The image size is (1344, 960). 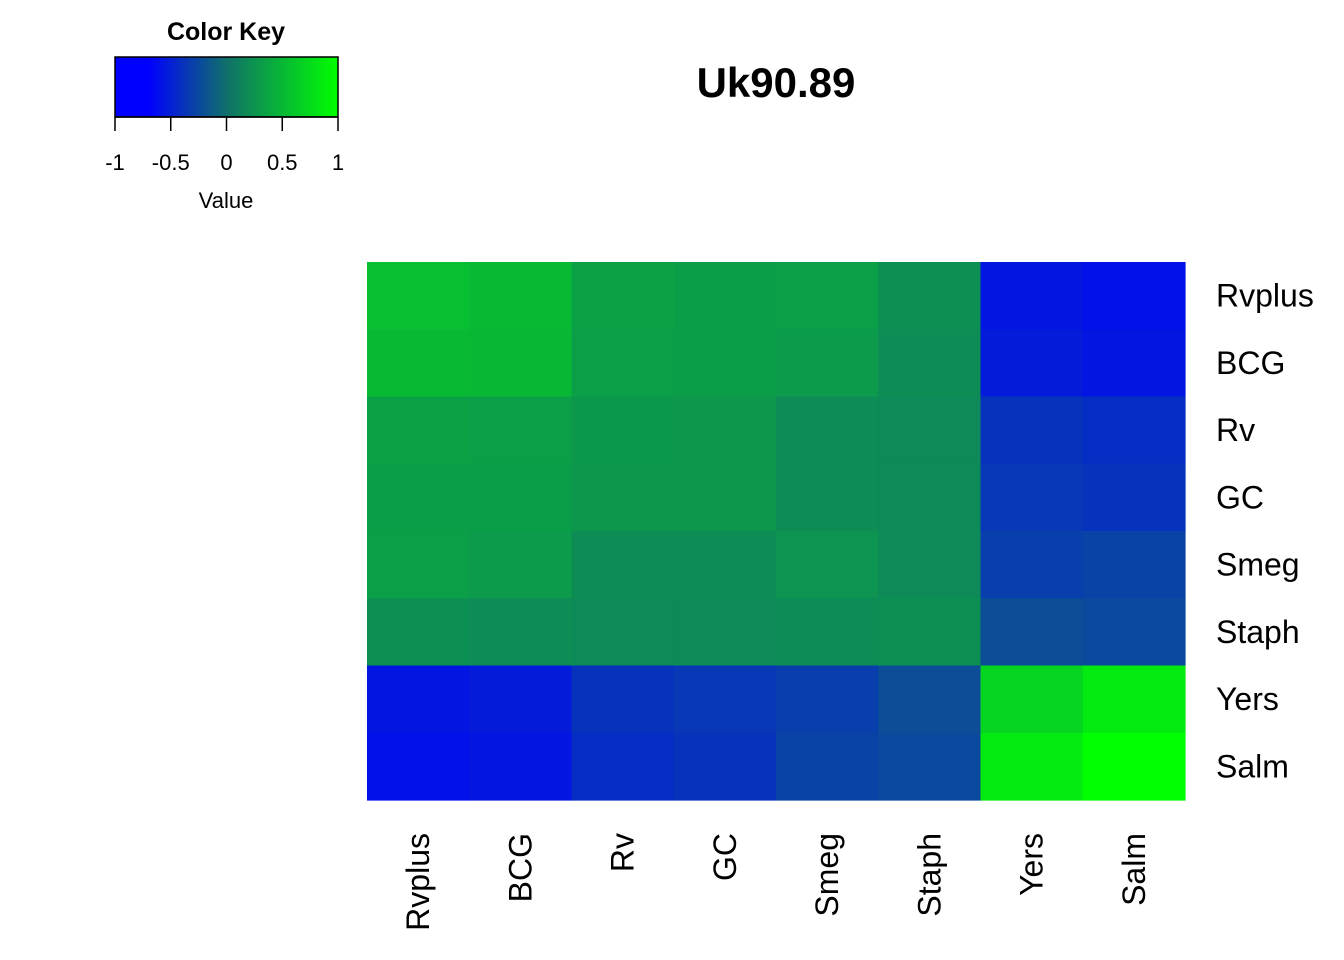 I want to click on row-label: Smeg, so click(x=1258, y=565).